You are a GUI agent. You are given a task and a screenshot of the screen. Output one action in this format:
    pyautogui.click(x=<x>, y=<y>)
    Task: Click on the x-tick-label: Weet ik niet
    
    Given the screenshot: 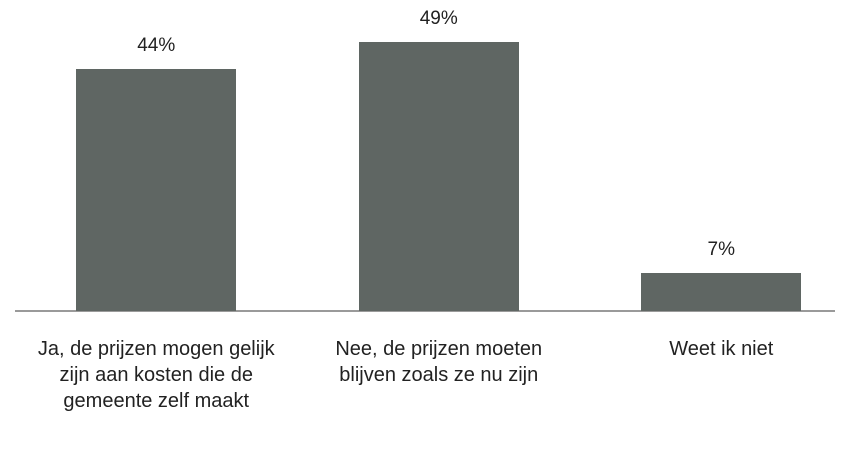 What is the action you would take?
    pyautogui.click(x=721, y=349)
    